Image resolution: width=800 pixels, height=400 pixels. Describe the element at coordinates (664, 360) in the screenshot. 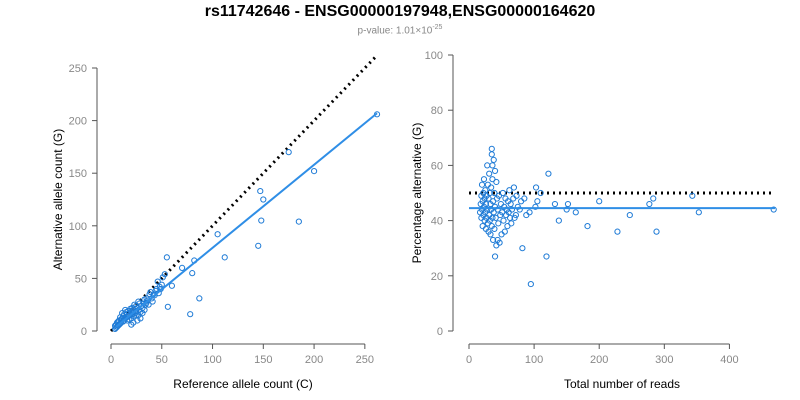

I see `x-tick-label: 300` at that location.